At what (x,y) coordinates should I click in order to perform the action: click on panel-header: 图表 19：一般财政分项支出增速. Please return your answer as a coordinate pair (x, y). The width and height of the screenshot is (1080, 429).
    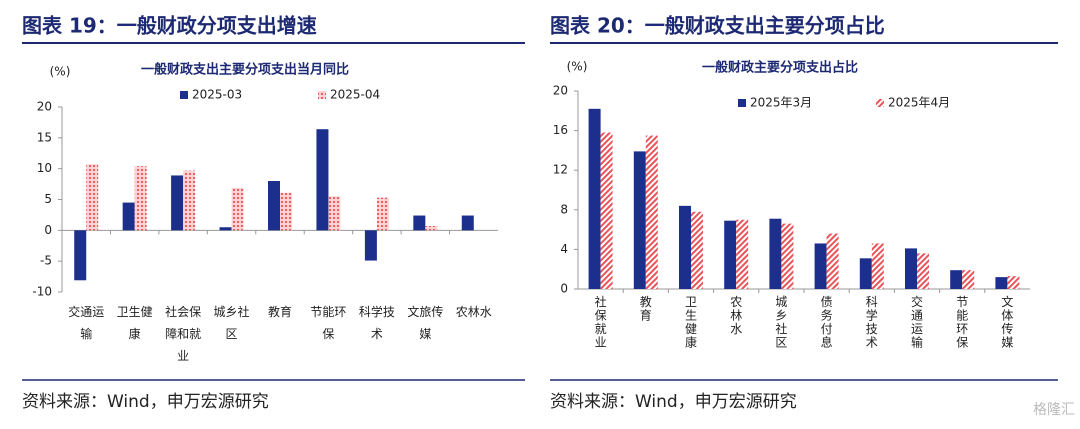
    Looking at the image, I should click on (169, 26).